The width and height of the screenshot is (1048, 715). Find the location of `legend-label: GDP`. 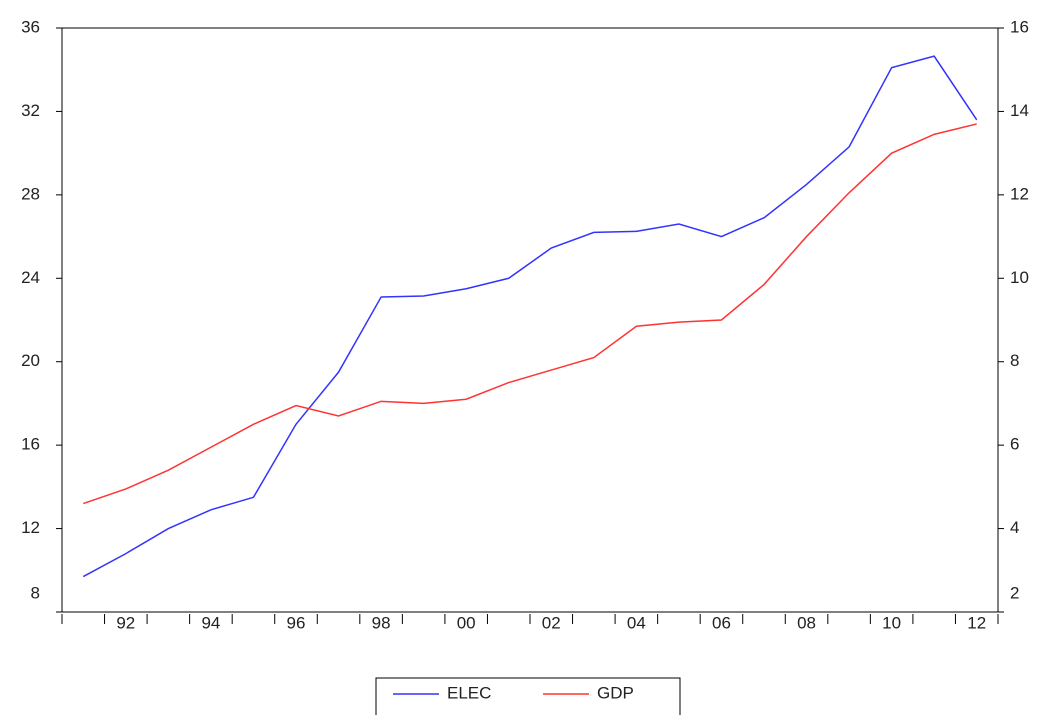

legend-label: GDP is located at coordinates (615, 692).